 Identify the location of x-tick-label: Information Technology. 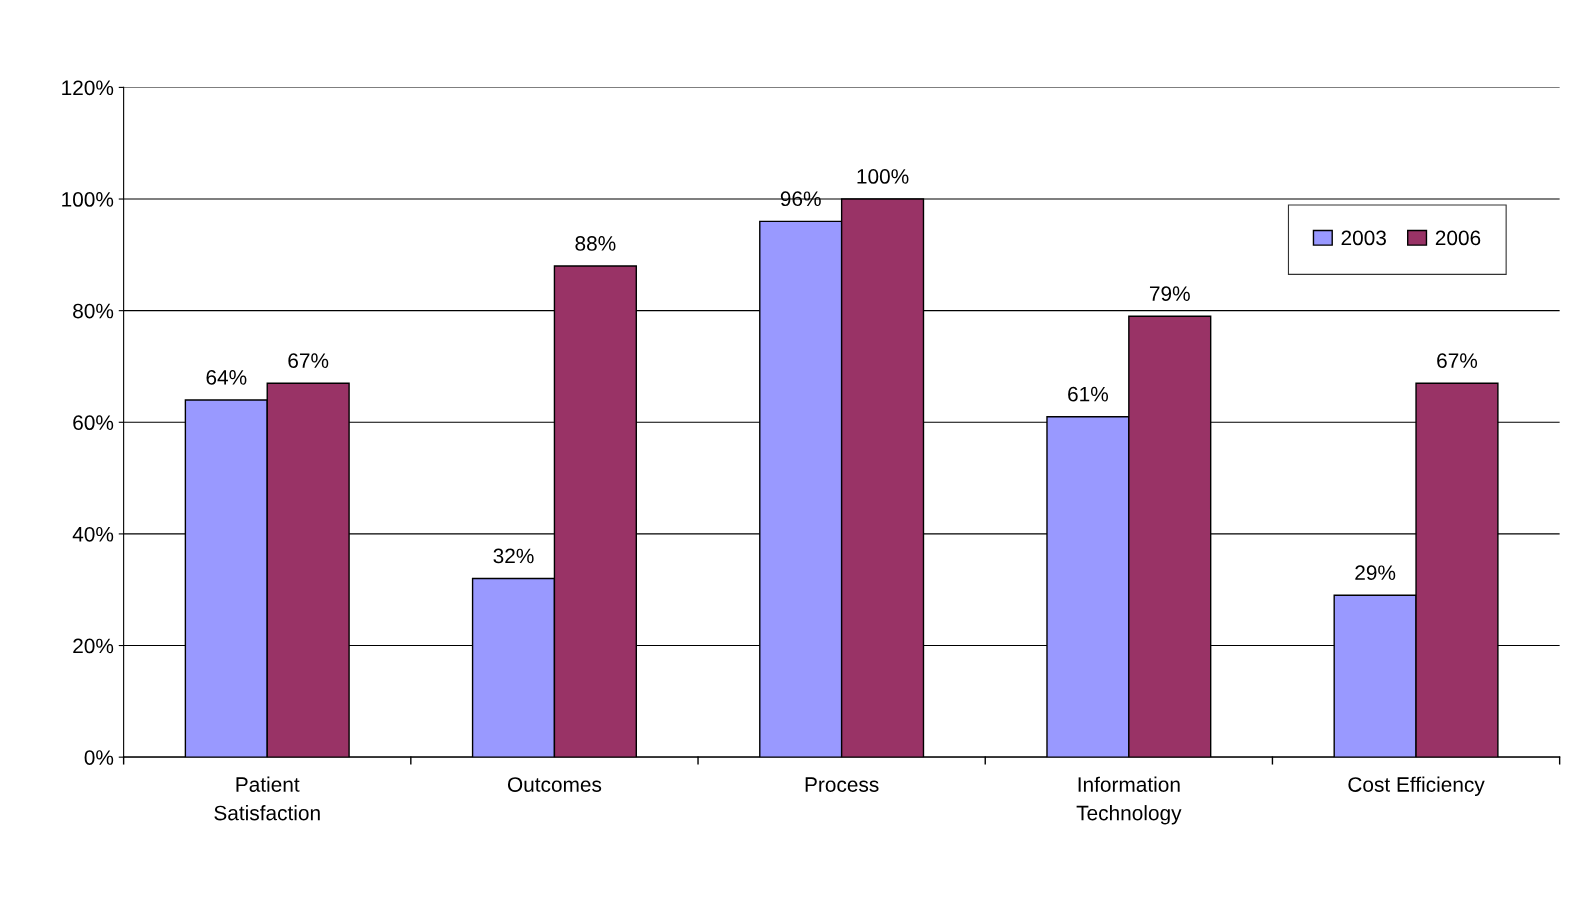
(1129, 800).